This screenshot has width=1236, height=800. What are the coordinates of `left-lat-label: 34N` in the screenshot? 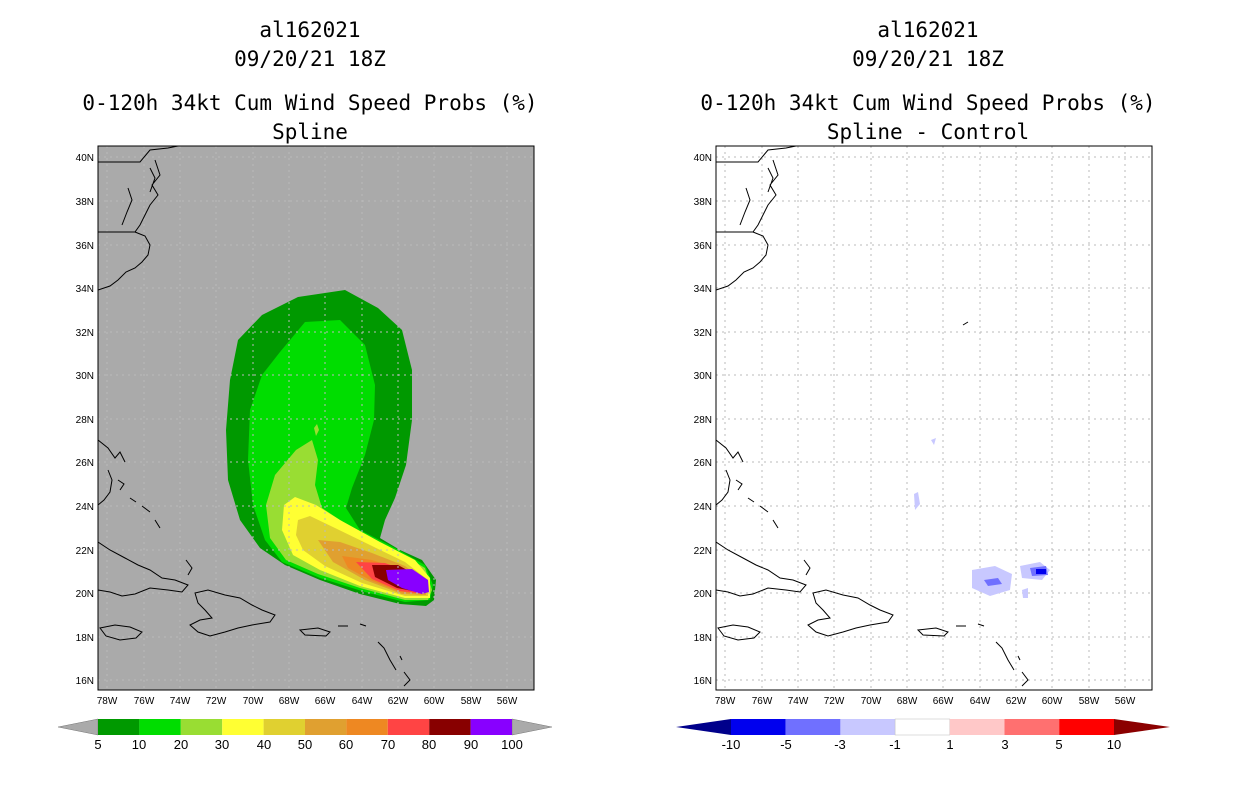 It's located at (85, 289).